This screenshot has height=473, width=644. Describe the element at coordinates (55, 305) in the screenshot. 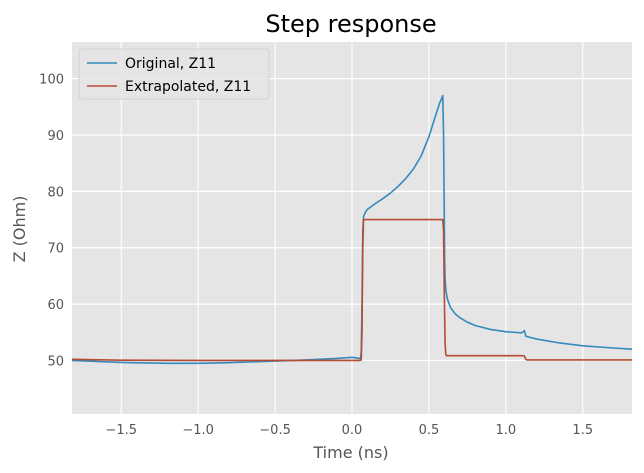

I see `y-tick-label: 60` at that location.